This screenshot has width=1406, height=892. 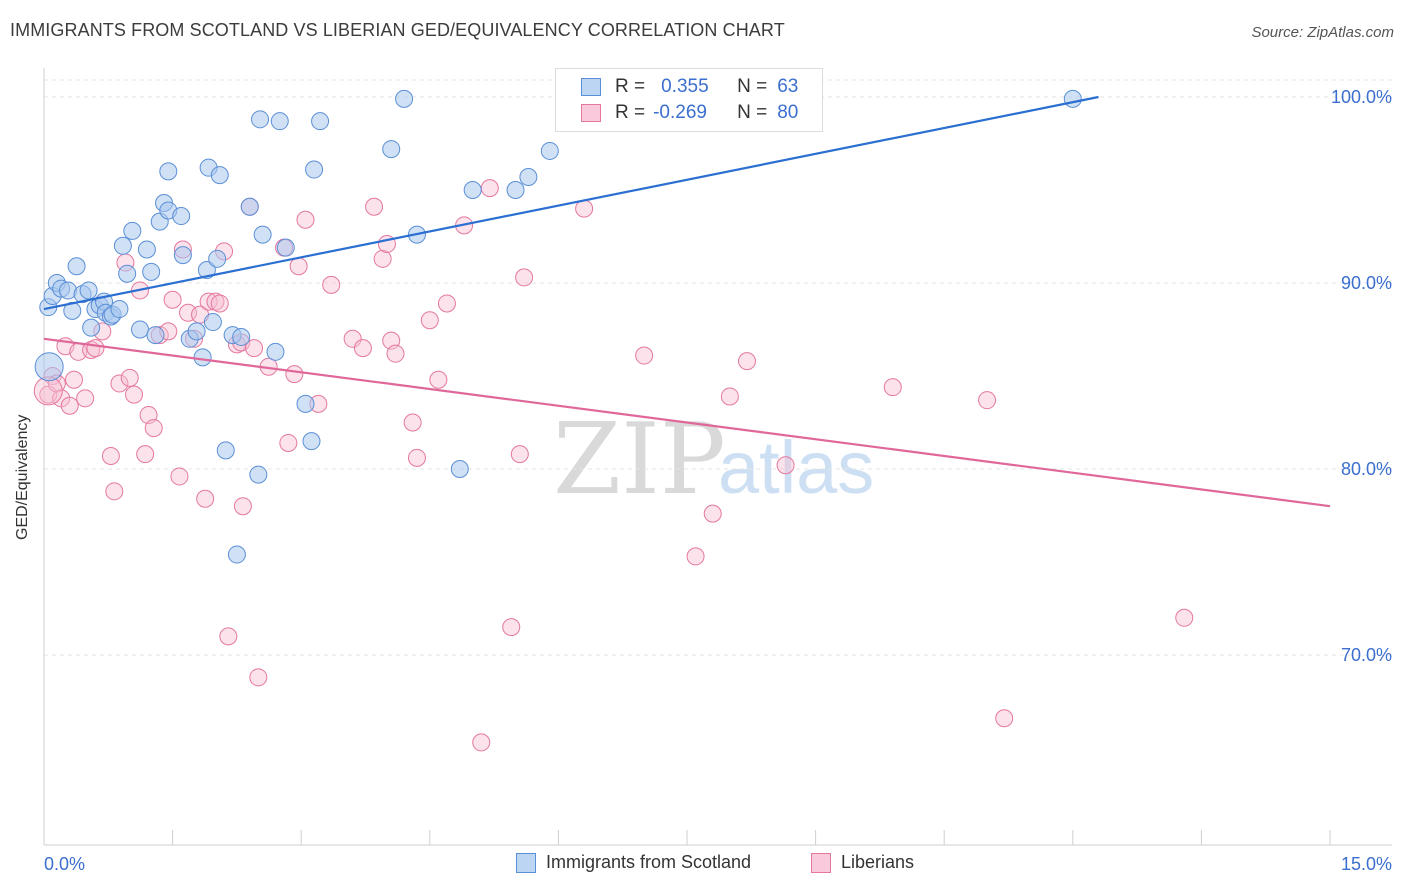 I want to click on correlation-legend: R = 0.355 N = 63 R = -0.269 N = 80, so click(x=689, y=100).